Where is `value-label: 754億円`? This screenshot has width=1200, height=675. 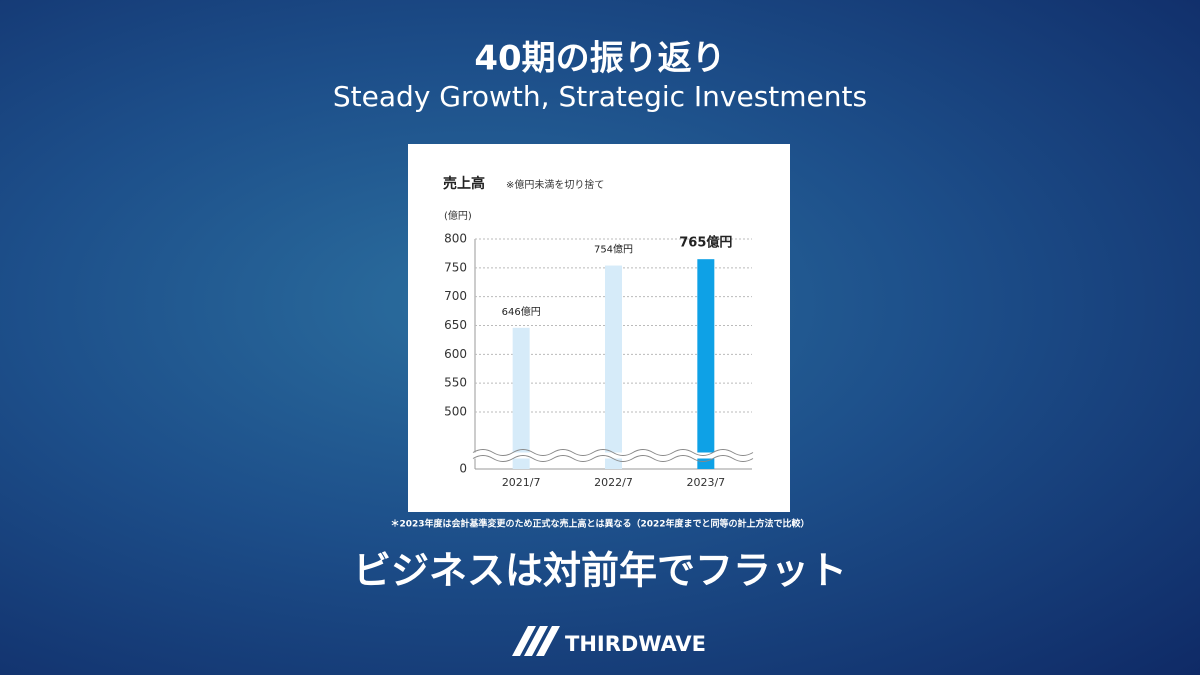 value-label: 754億円 is located at coordinates (613, 249).